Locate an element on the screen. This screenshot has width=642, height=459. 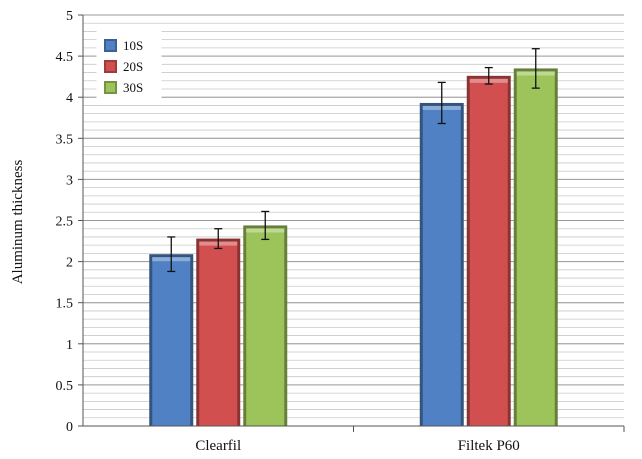
y-tick-label: 1.5 is located at coordinates (65, 304).